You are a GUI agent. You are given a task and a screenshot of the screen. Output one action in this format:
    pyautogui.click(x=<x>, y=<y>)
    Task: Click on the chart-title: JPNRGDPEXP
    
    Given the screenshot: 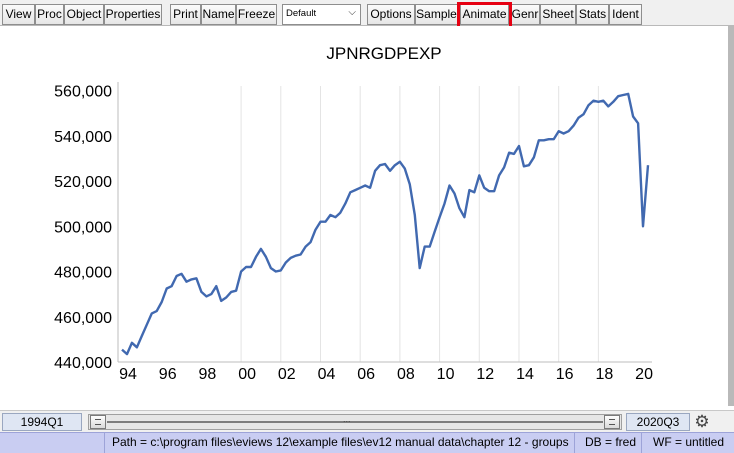 What is the action you would take?
    pyautogui.click(x=383, y=53)
    